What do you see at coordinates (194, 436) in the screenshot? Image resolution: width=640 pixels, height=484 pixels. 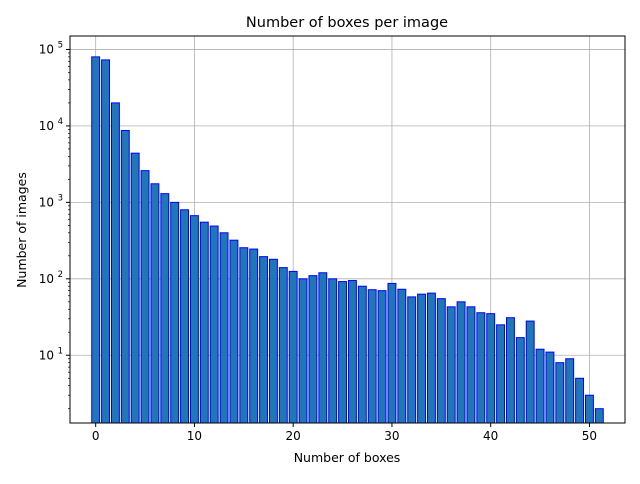 I see `x-tick-label: 10` at bounding box center [194, 436].